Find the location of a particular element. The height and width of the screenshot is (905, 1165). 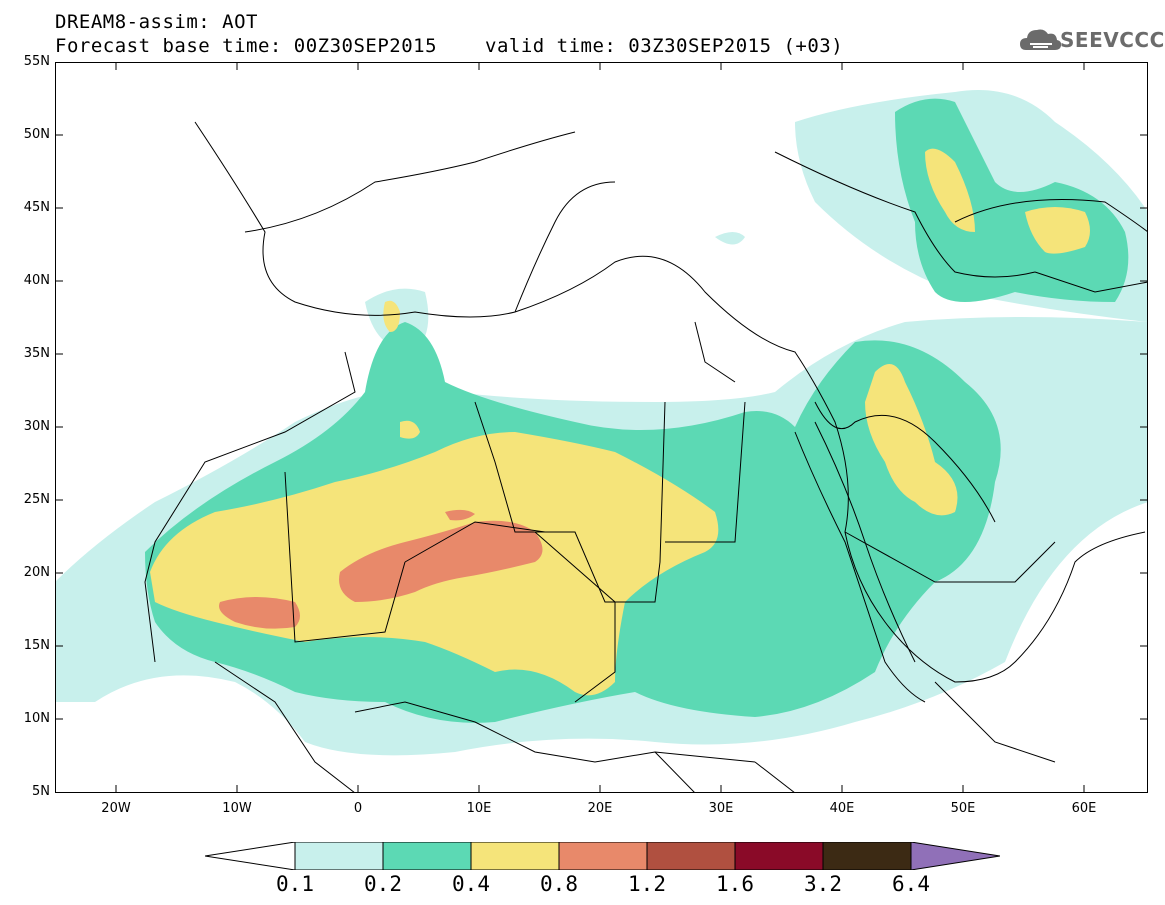

lat-label: 20N is located at coordinates (36, 572).